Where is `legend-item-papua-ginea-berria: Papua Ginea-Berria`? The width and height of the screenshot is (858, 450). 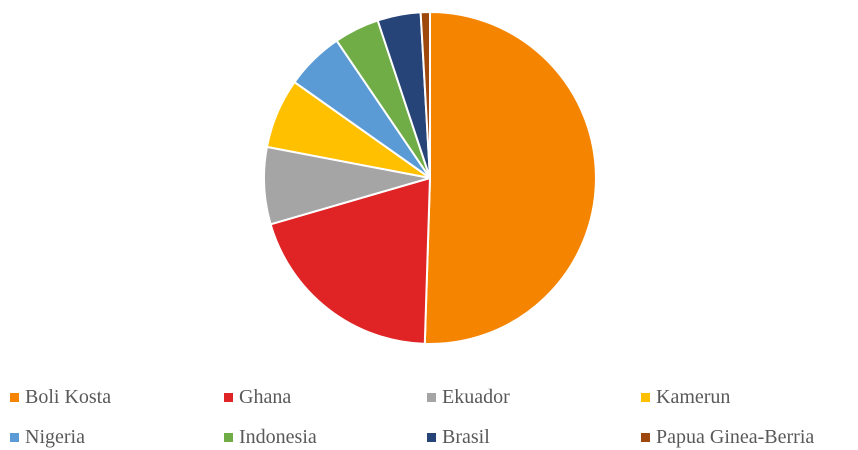
legend-item-papua-ginea-berria: Papua Ginea-Berria is located at coordinates (727, 437).